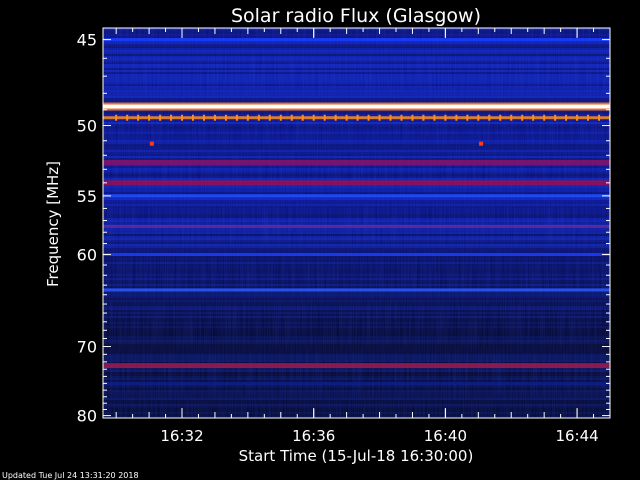 This screenshot has width=640, height=480. Describe the element at coordinates (53, 224) in the screenshot. I see `y-axis-label: Frequency [MHz]` at that location.